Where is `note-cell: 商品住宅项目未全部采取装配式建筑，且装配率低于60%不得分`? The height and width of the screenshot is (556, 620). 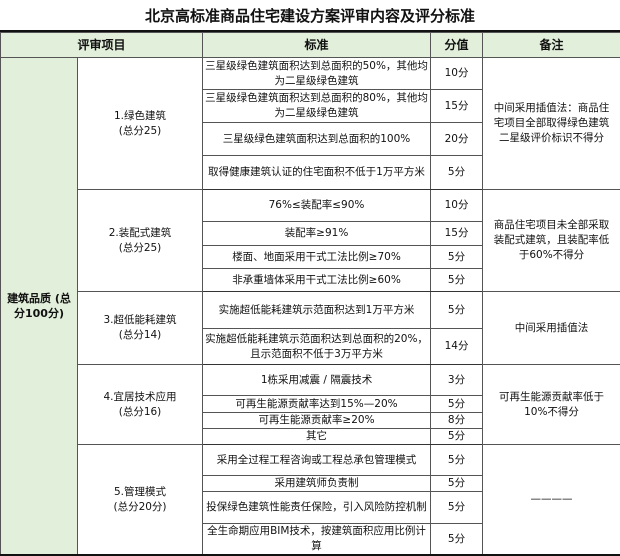 note-cell: 商品住宅项目未全部采取装配式建筑，且装配率低于60%不得分 is located at coordinates (551, 241).